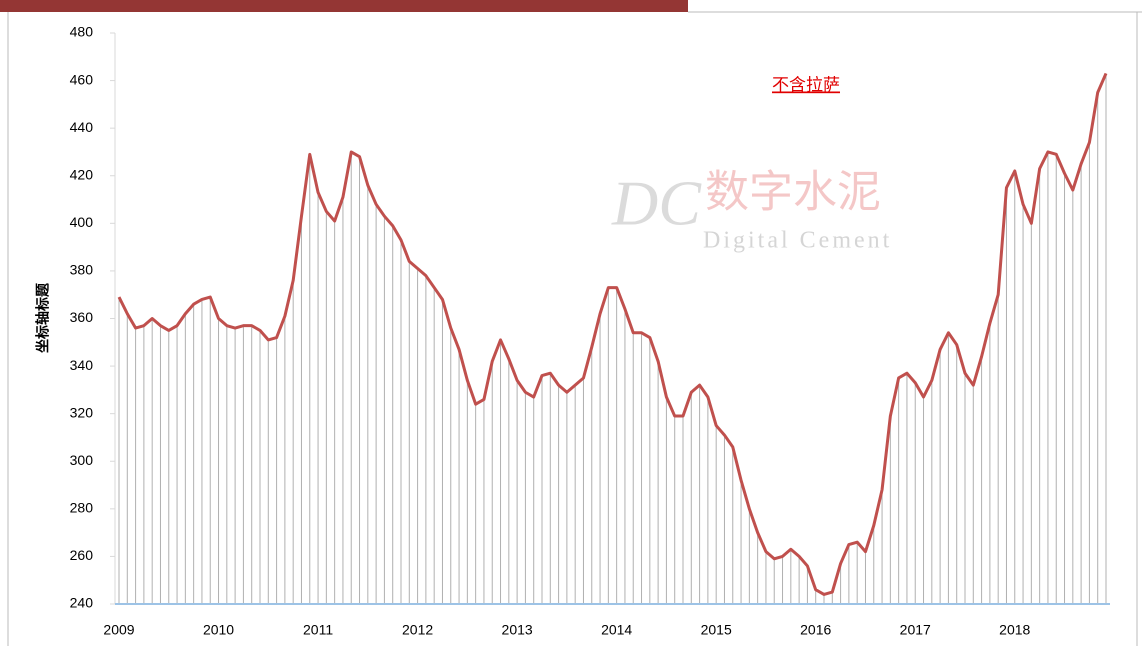 This screenshot has height=646, width=1142. What do you see at coordinates (616, 630) in the screenshot?
I see `x-tick-label: 2014` at bounding box center [616, 630].